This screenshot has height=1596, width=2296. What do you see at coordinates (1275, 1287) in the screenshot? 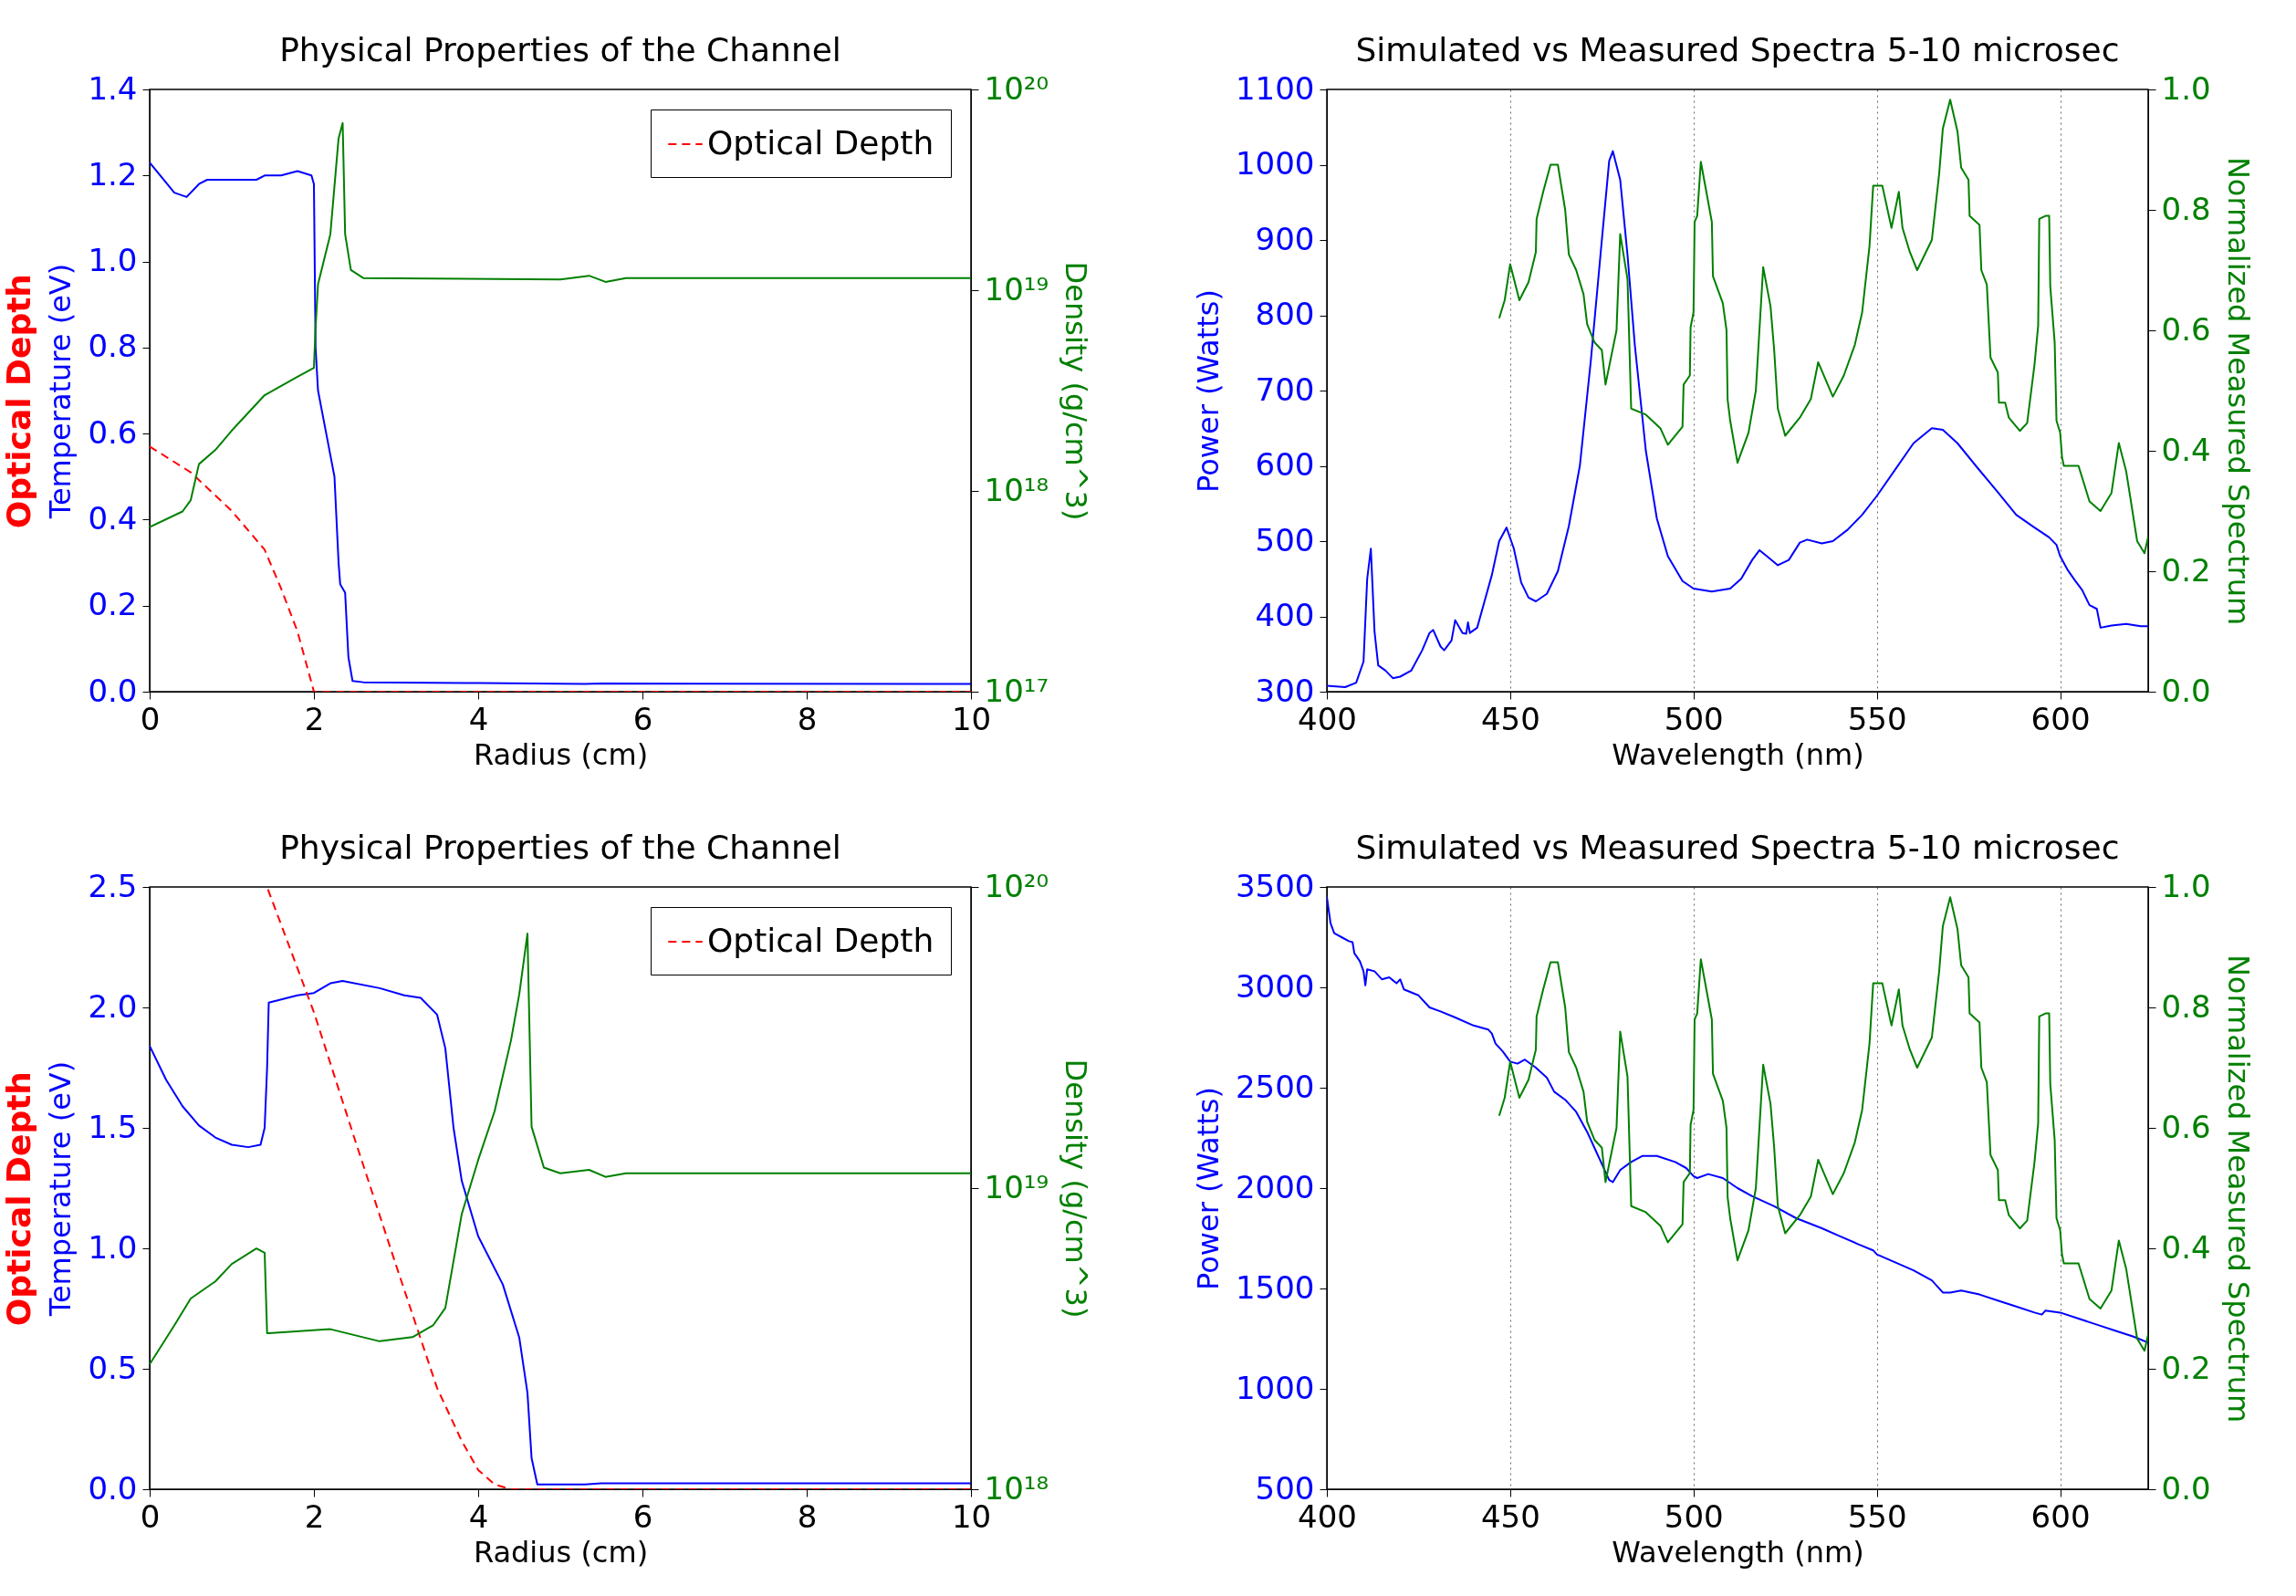
I see `y-tick-label: 1500` at bounding box center [1275, 1287].